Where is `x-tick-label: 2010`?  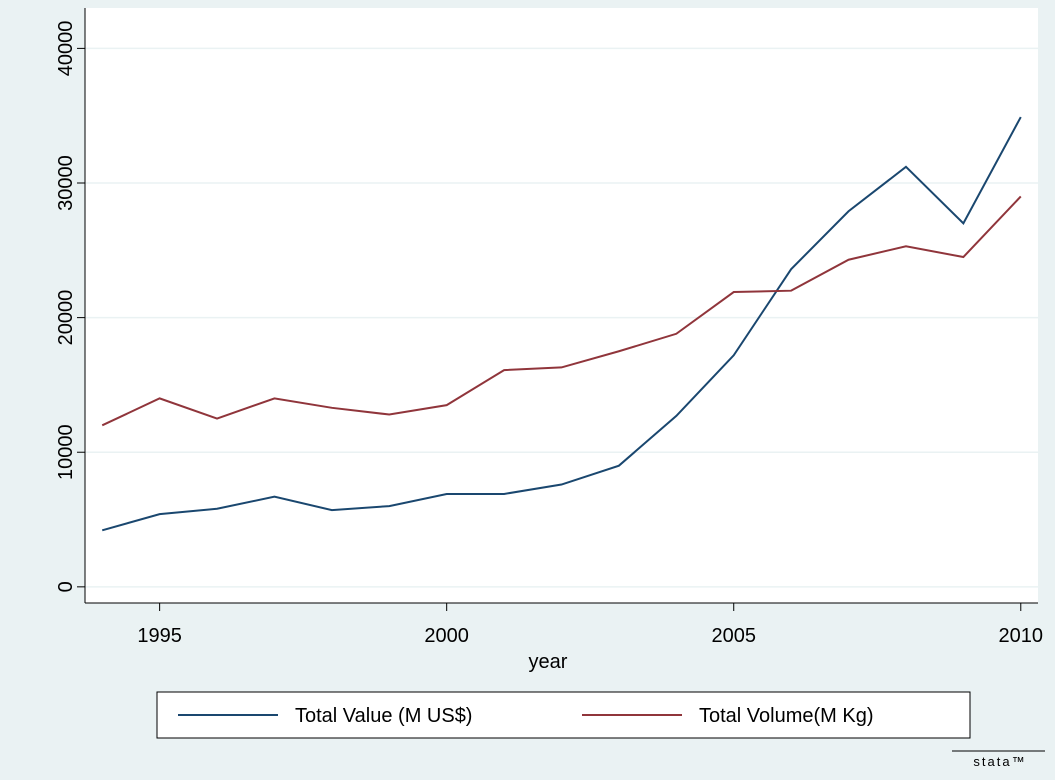 x-tick-label: 2010 is located at coordinates (1021, 636).